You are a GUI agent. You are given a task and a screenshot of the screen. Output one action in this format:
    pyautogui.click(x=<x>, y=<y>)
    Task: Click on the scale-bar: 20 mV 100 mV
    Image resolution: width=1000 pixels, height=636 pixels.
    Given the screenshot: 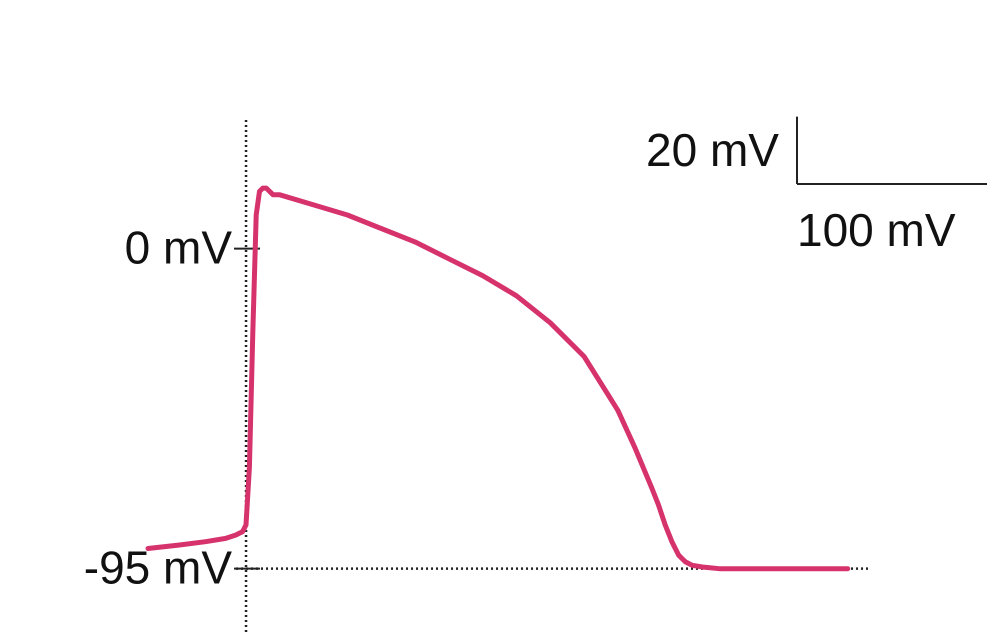 What is the action you would take?
    pyautogui.click(x=816, y=186)
    